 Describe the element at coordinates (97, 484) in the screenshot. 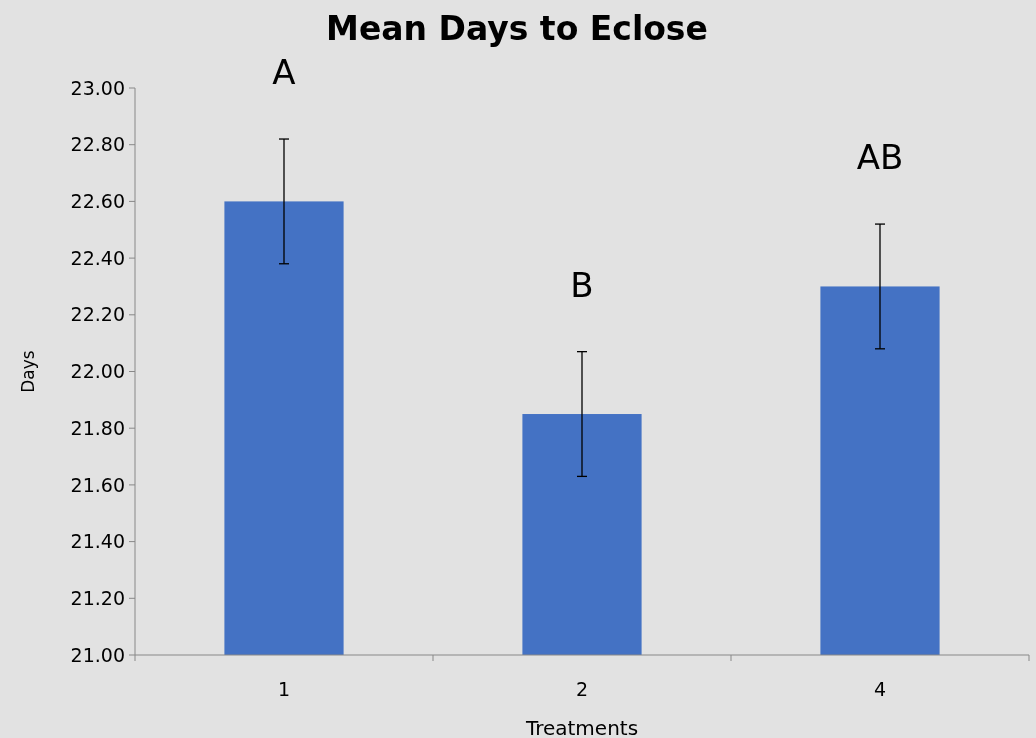

I see `y-tick-label: 21.60` at that location.